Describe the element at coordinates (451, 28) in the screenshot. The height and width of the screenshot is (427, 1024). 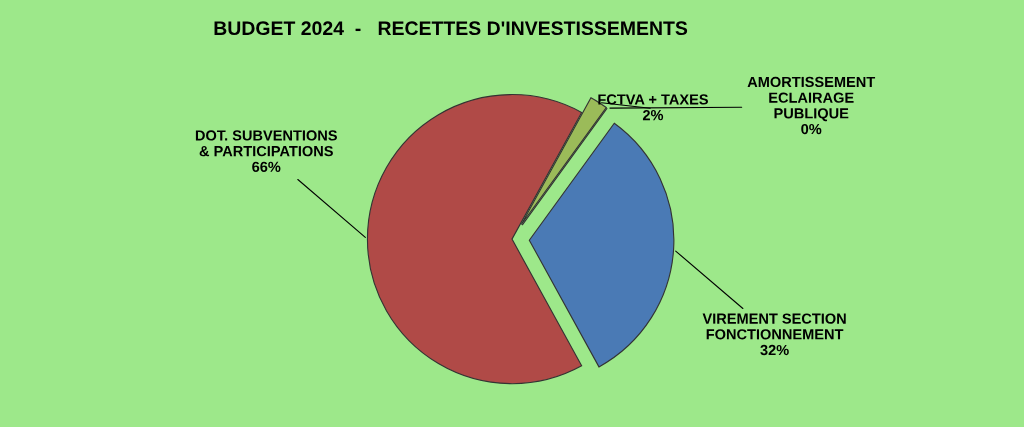
I see `chart-title: BUDGET 2024 - RECETTES D'INVESTISSEMENTS` at that location.